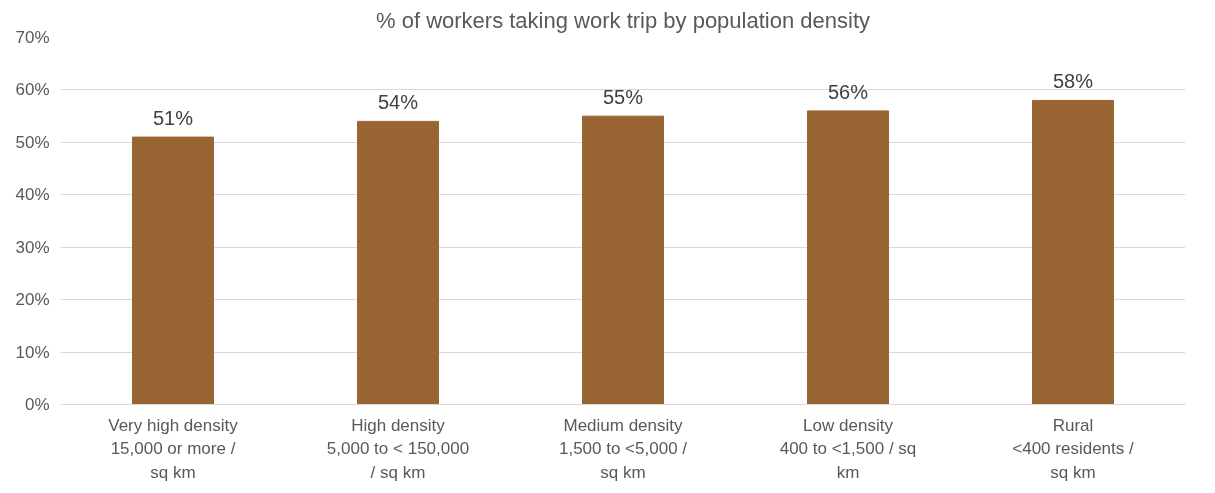 The width and height of the screenshot is (1215, 493). What do you see at coordinates (623, 97) in the screenshot?
I see `data-label: 55%` at bounding box center [623, 97].